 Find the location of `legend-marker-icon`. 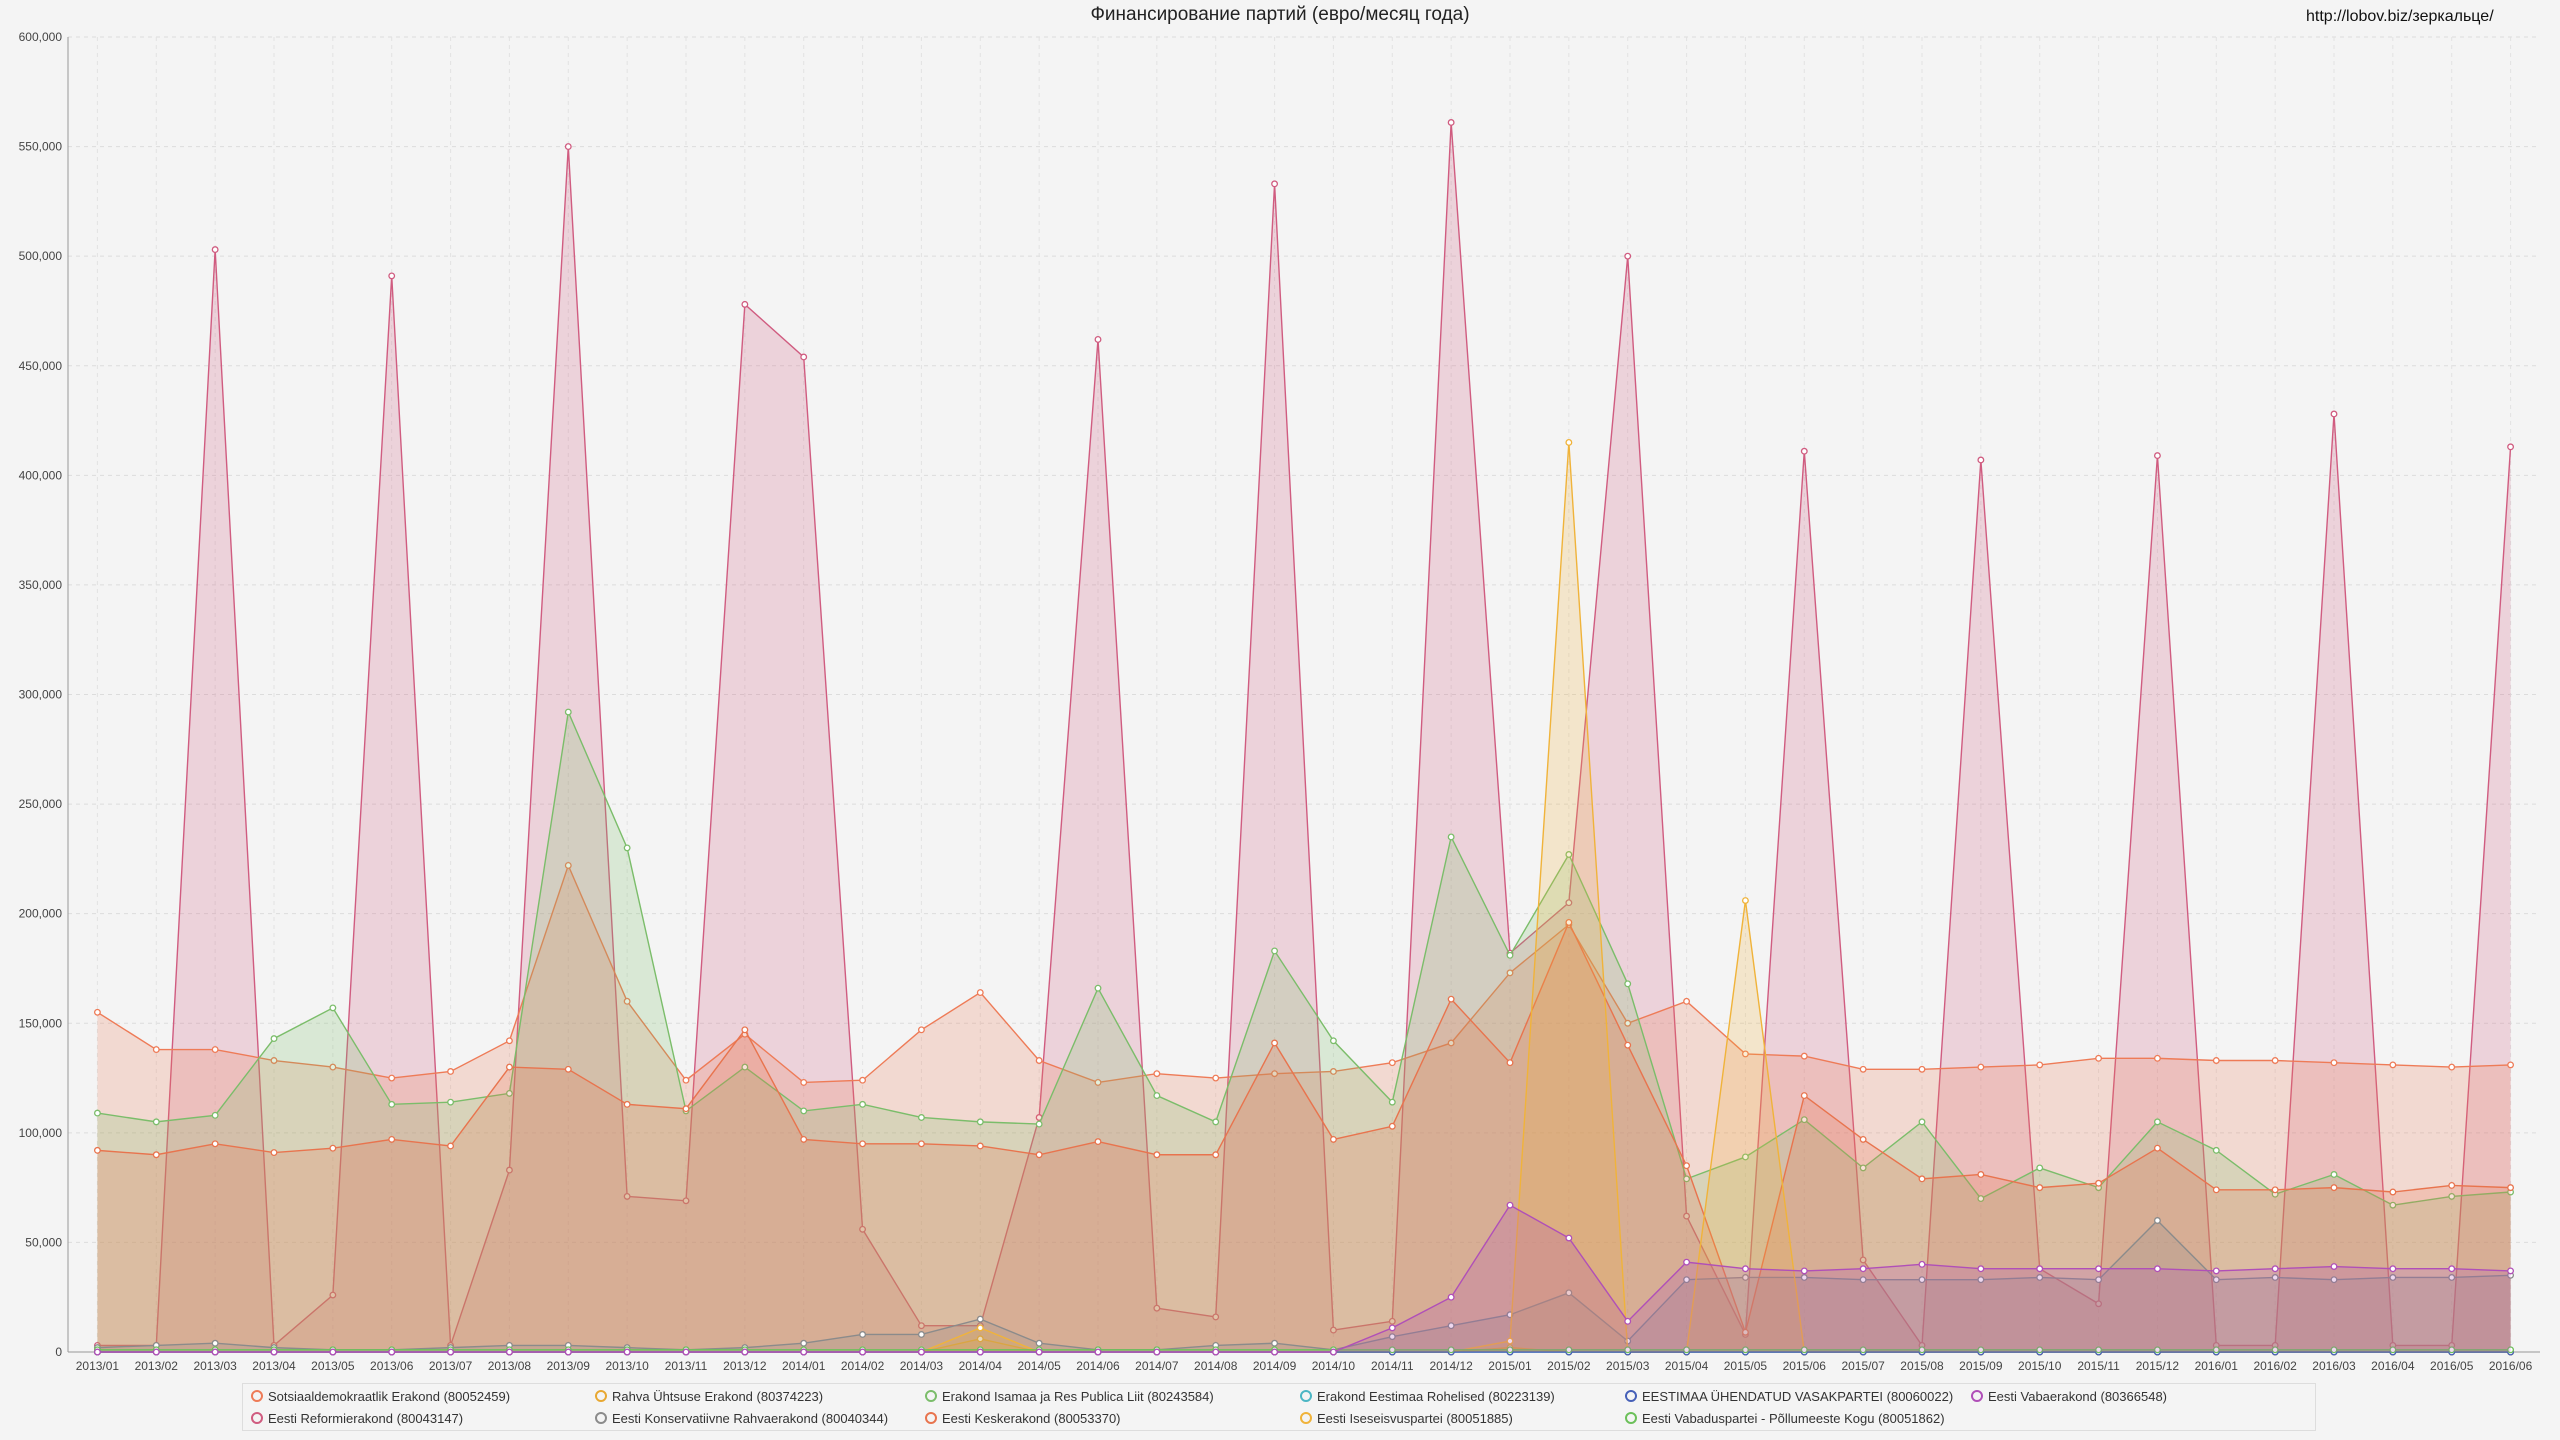

legend-marker-icon is located at coordinates (1306, 1396).